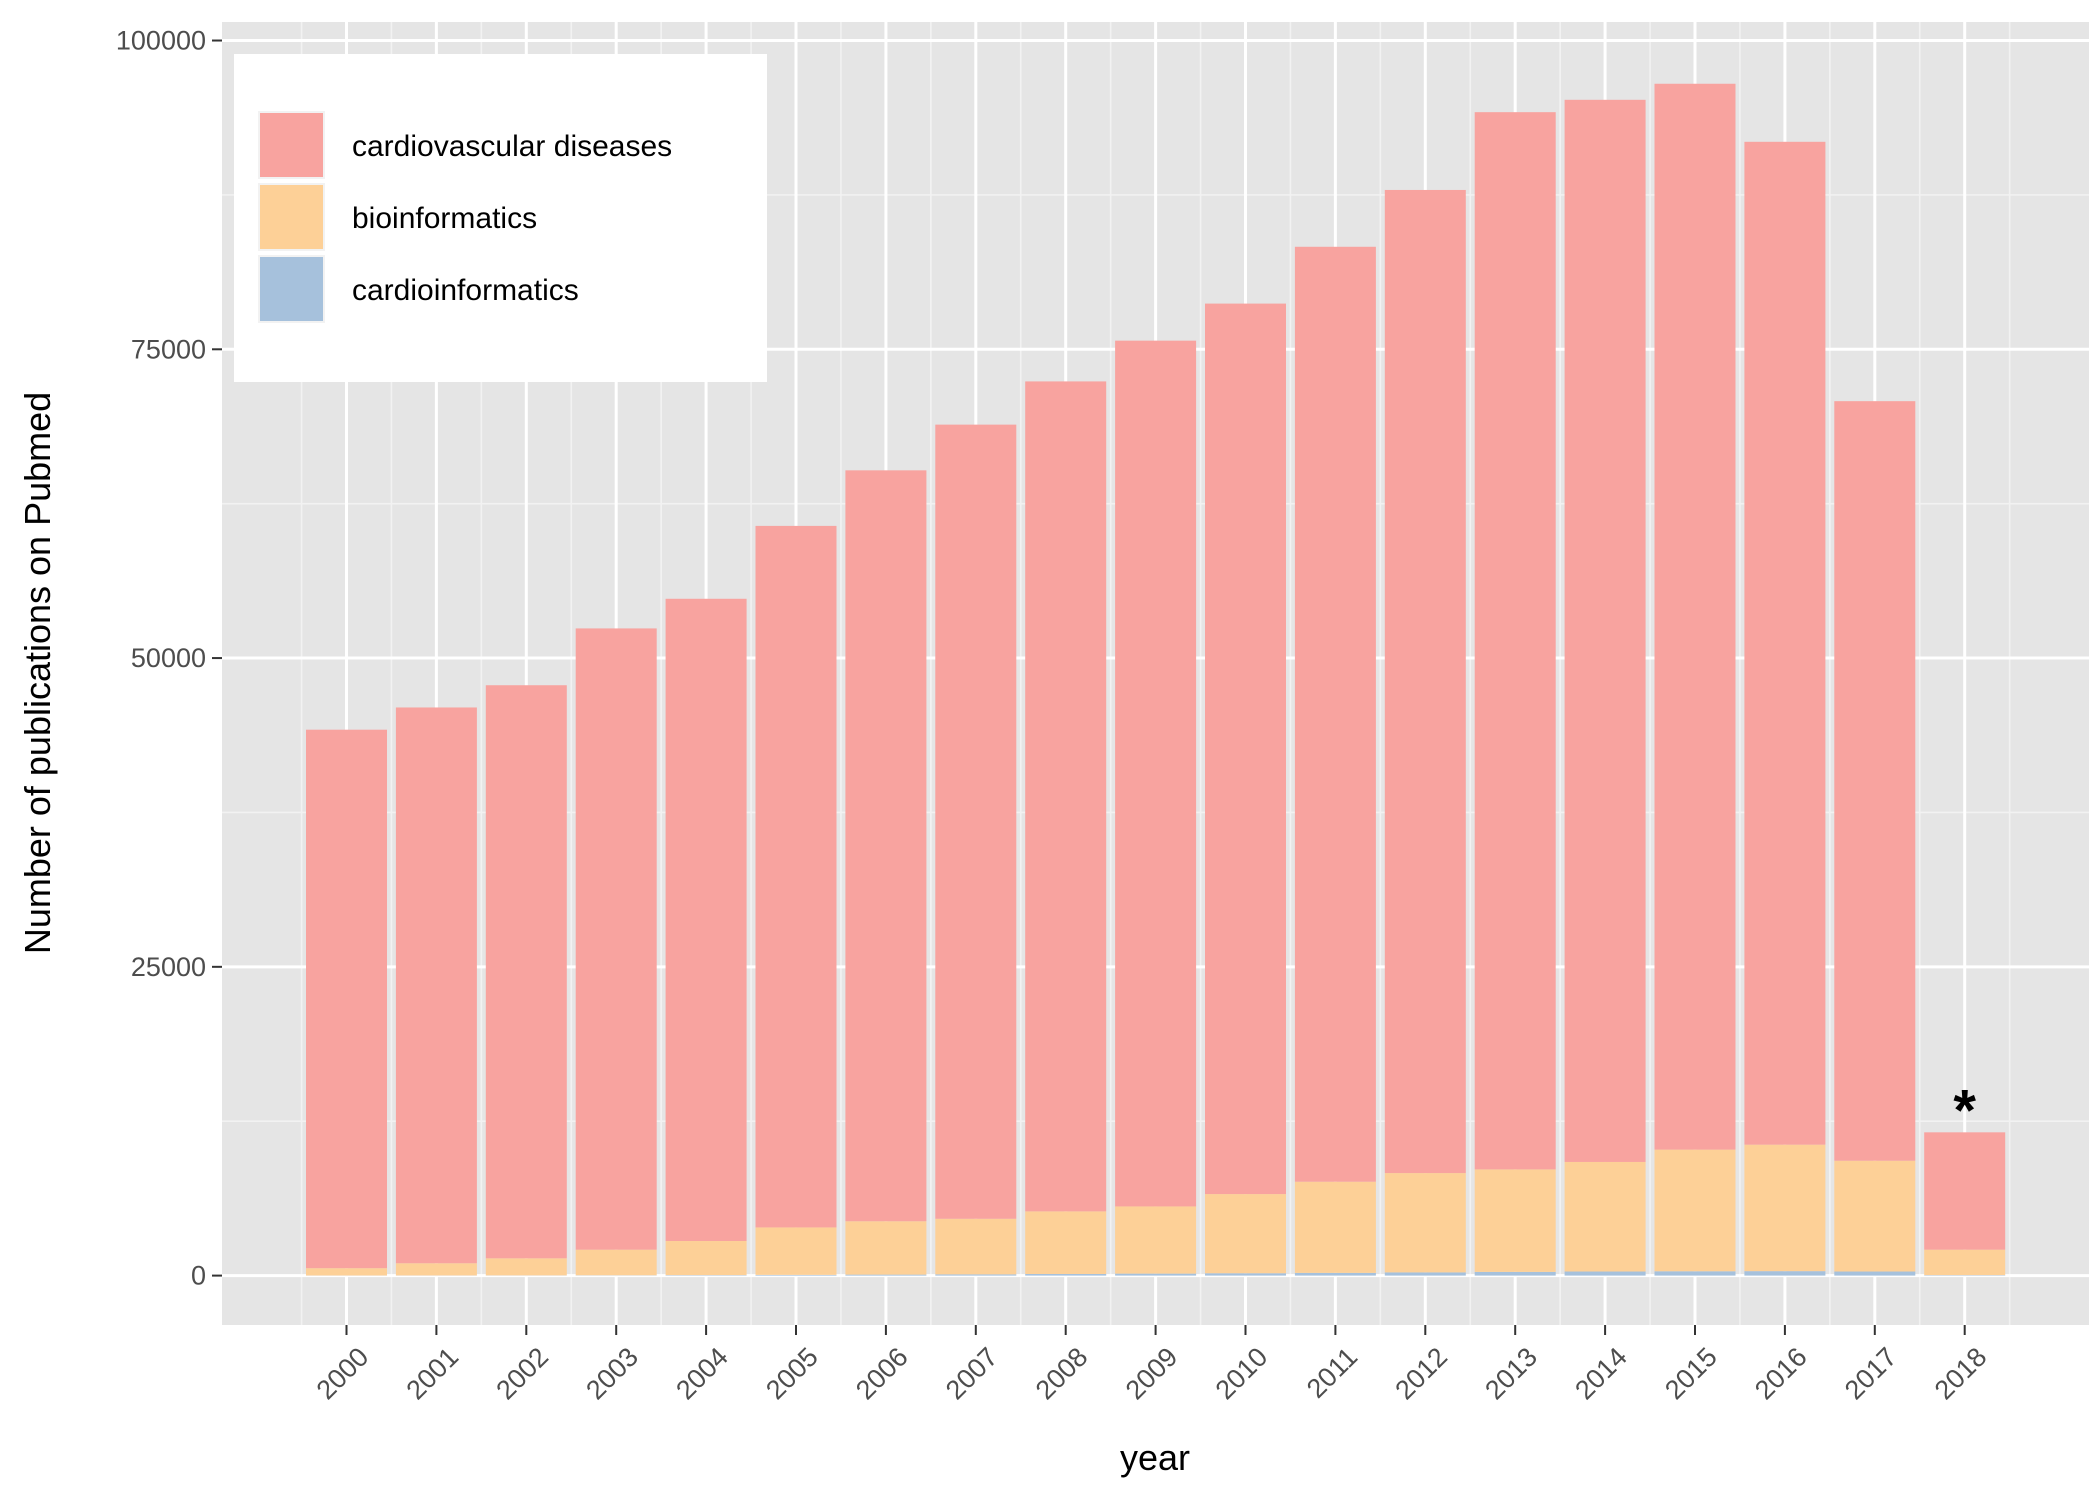 The width and height of the screenshot is (2100, 1500). I want to click on x-tick-label: 2015, so click(1691, 1374).